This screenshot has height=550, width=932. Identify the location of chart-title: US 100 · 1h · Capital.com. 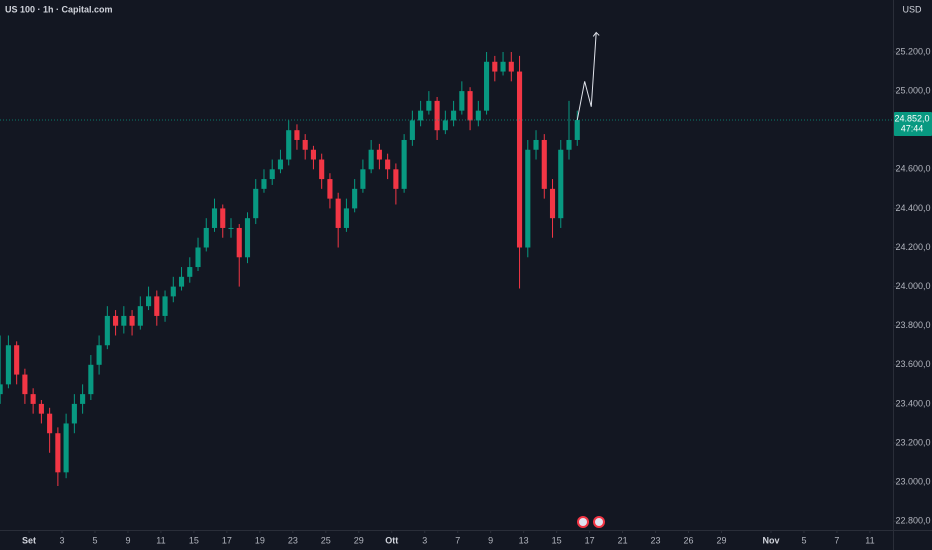
(59, 9).